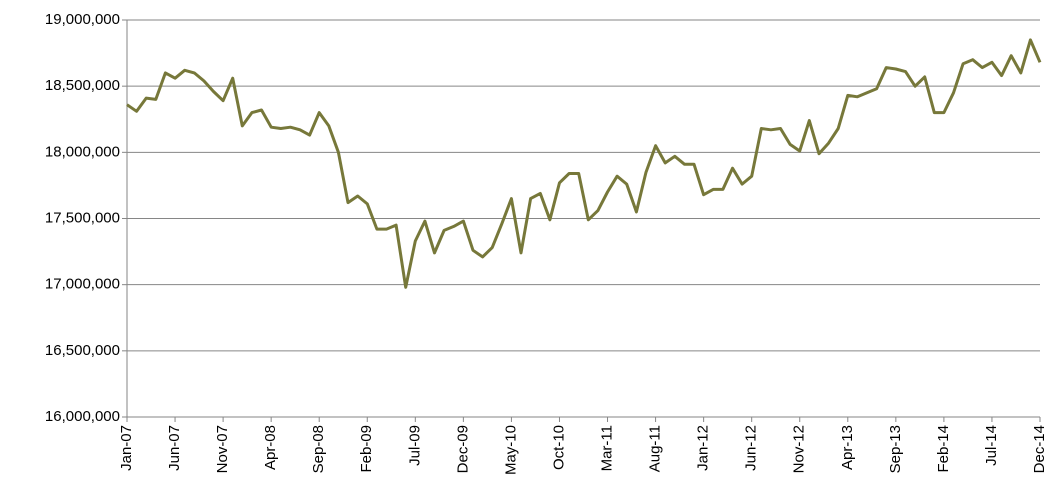 Image resolution: width=1047 pixels, height=502 pixels. Describe the element at coordinates (1039, 449) in the screenshot. I see `x-tick-label: Dec-14` at that location.